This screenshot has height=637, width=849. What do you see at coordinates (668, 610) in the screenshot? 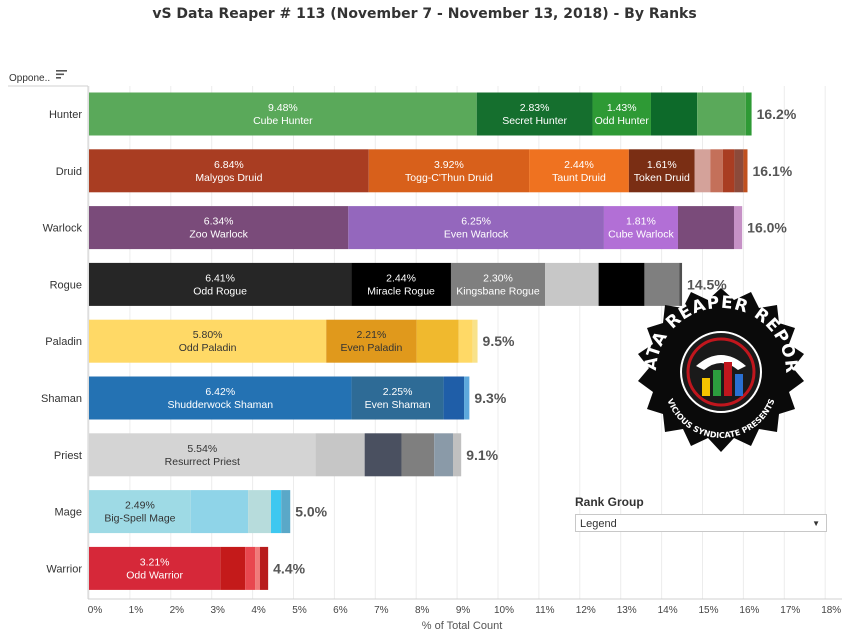
I see `x-tick-label: 14%` at bounding box center [668, 610].